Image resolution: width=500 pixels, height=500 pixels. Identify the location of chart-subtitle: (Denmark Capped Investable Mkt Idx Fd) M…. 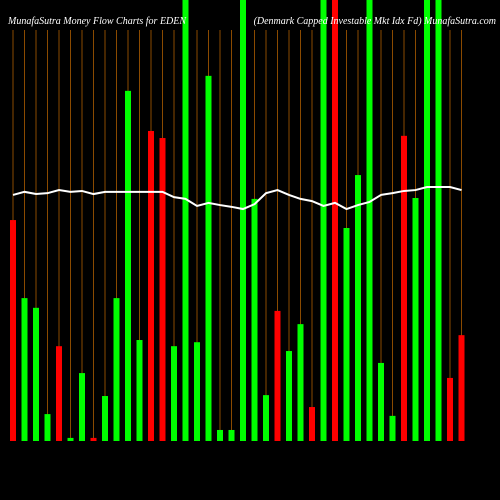
(375, 21).